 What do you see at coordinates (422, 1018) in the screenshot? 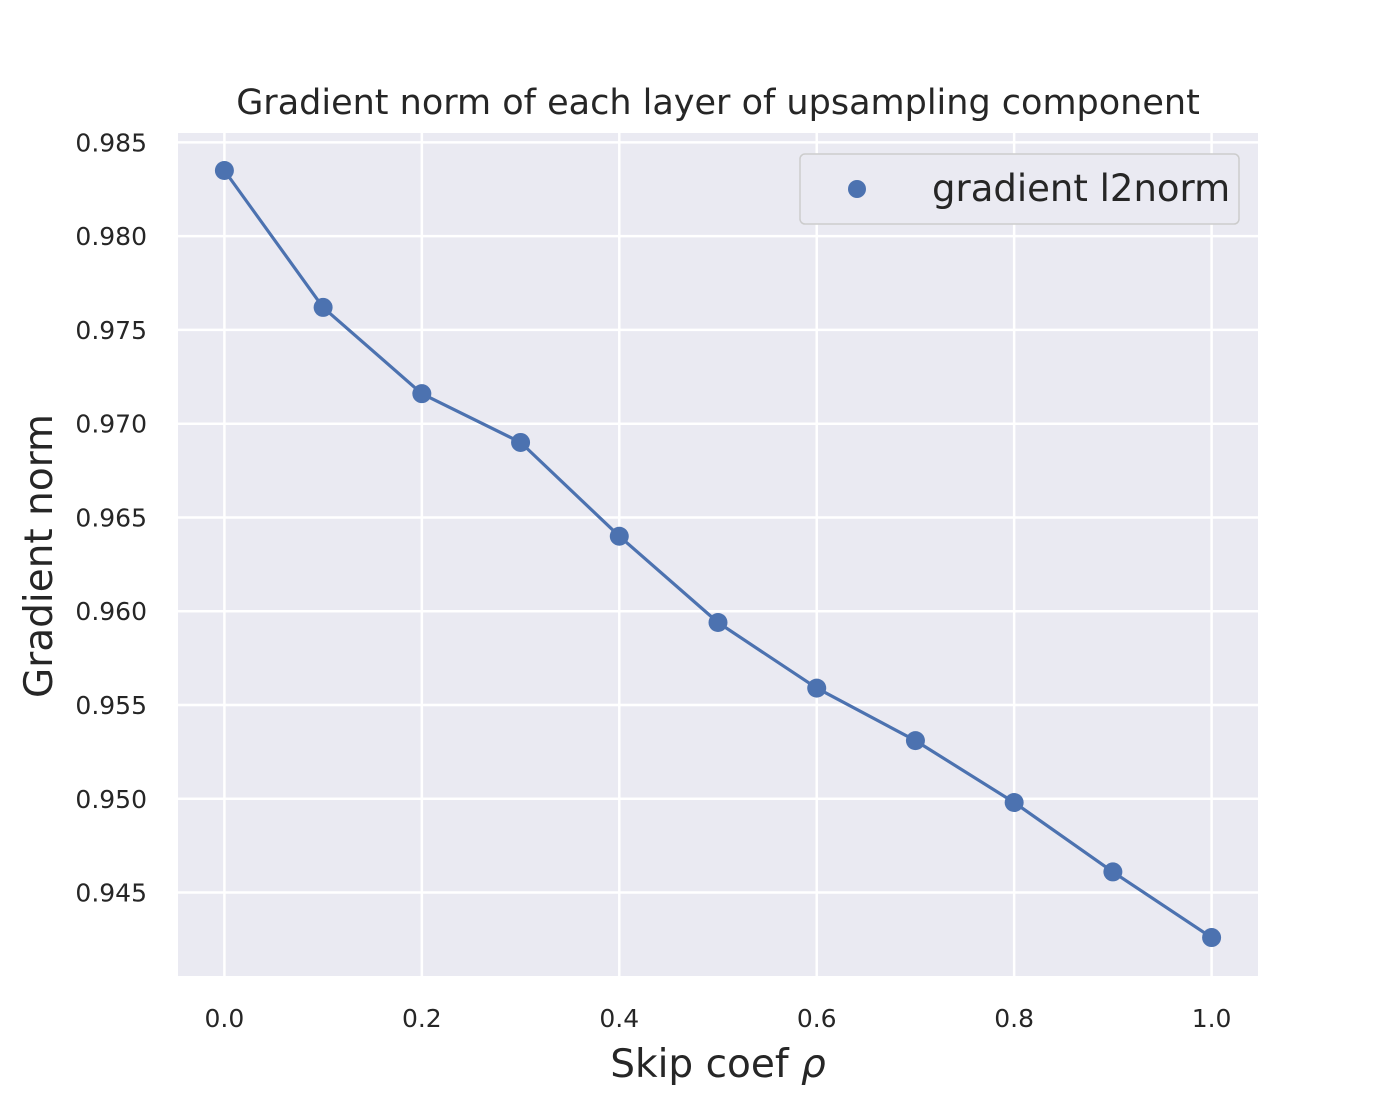
I see `x-tick-label: 0.2` at bounding box center [422, 1018].